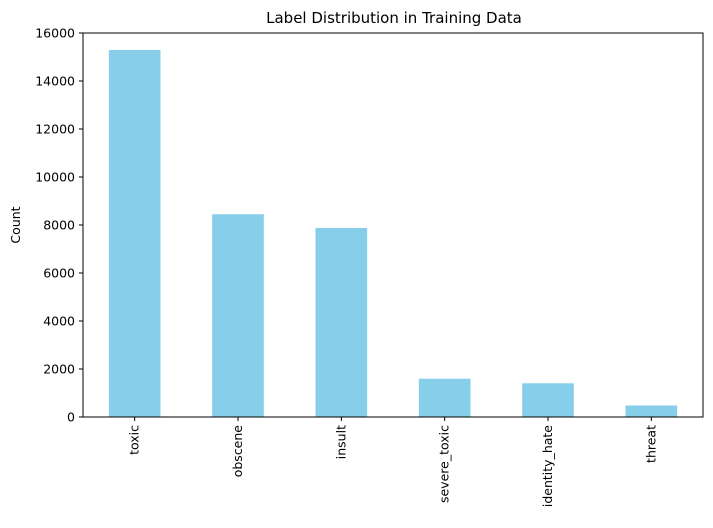  Describe the element at coordinates (59, 273) in the screenshot. I see `y-tick-label: 6000` at that location.